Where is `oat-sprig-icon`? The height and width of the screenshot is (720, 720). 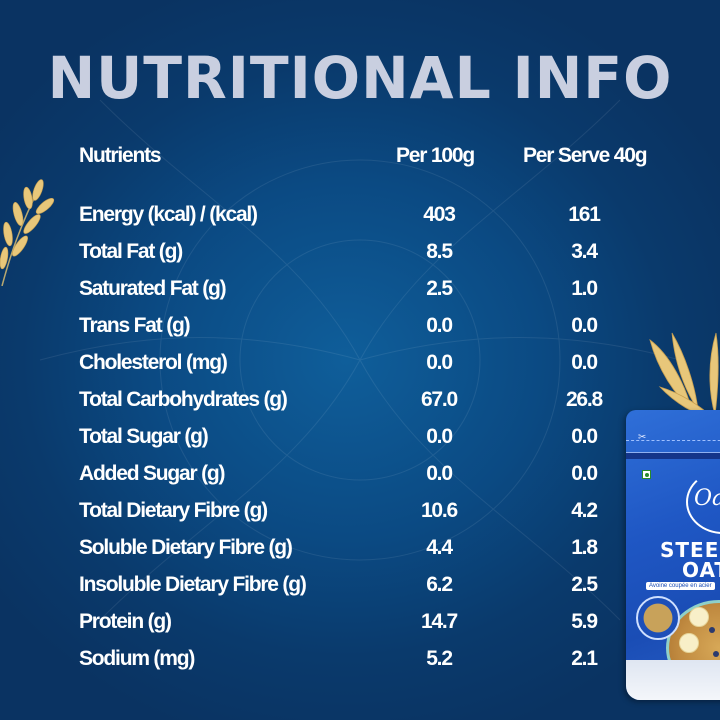
oat-sprig-icon is located at coordinates (27, 232).